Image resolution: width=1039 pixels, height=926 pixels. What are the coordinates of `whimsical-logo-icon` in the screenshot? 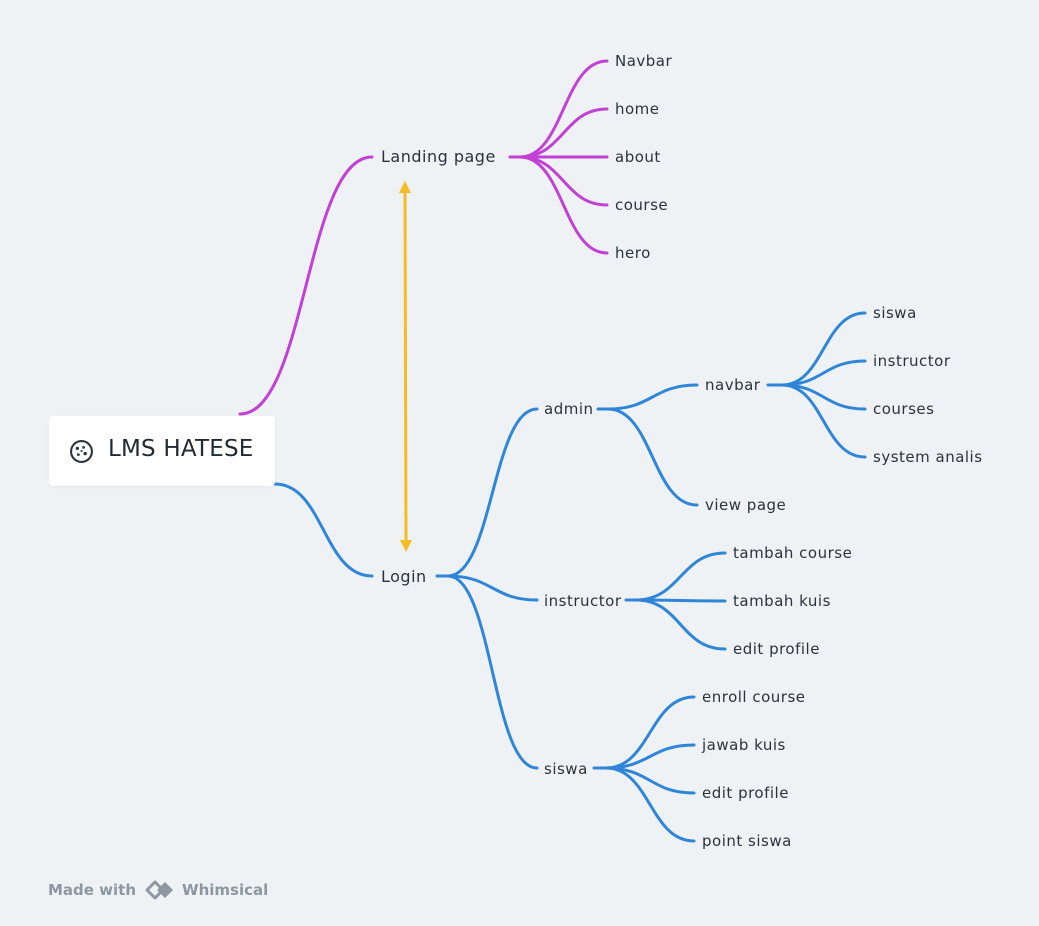 It's located at (159, 890).